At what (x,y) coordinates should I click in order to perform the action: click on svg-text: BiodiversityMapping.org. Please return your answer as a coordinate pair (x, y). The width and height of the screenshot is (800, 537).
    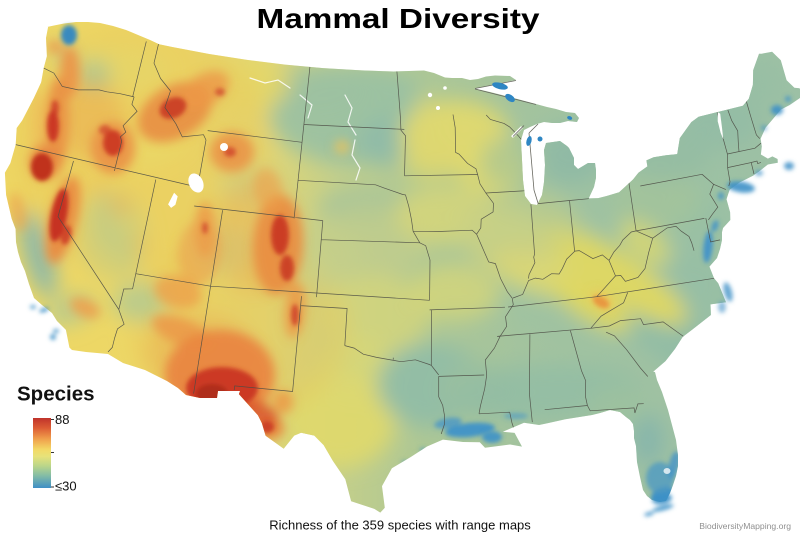
    Looking at the image, I should click on (745, 526).